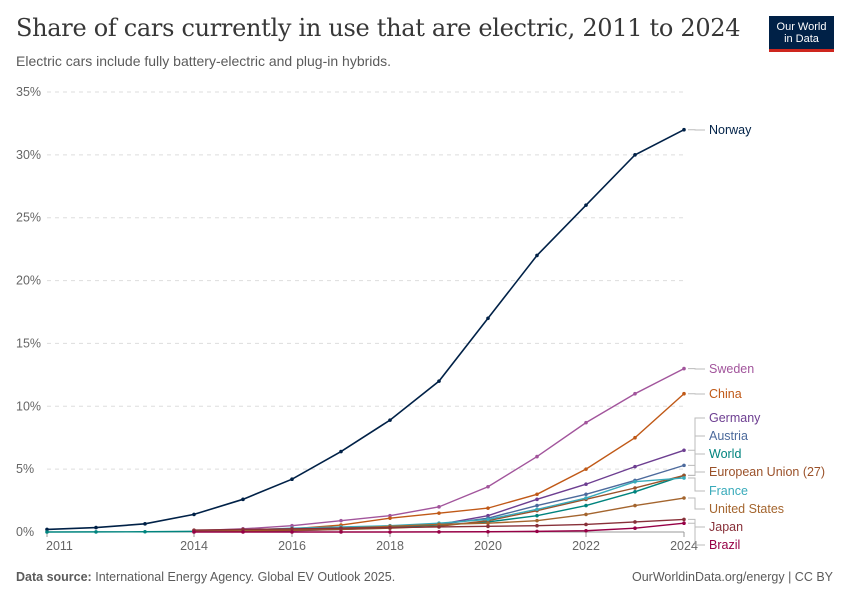 This screenshot has width=850, height=600. I want to click on x-tick-label: 2014, so click(194, 546).